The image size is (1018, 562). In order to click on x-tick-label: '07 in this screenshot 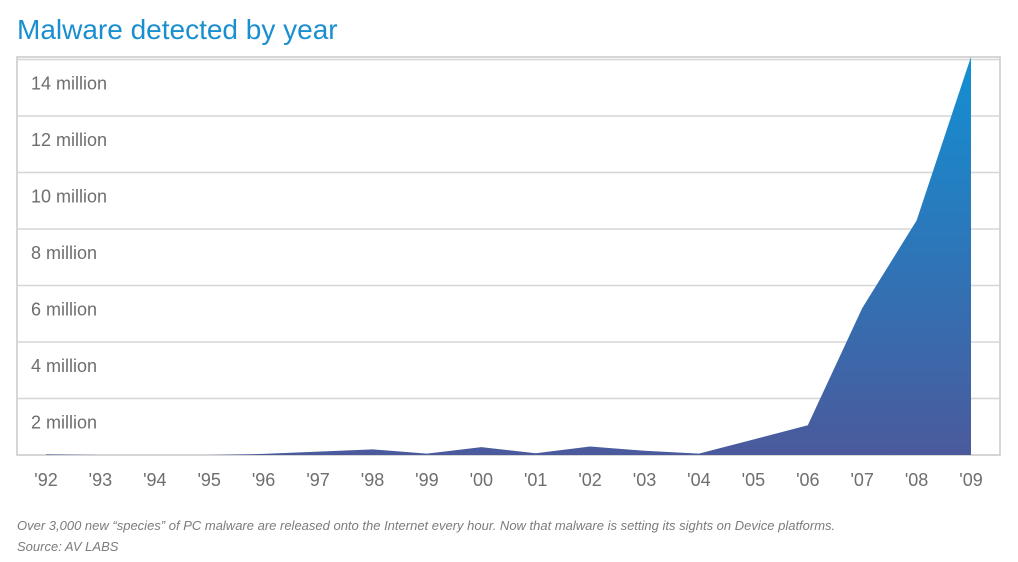, I will do `click(861, 480)`.